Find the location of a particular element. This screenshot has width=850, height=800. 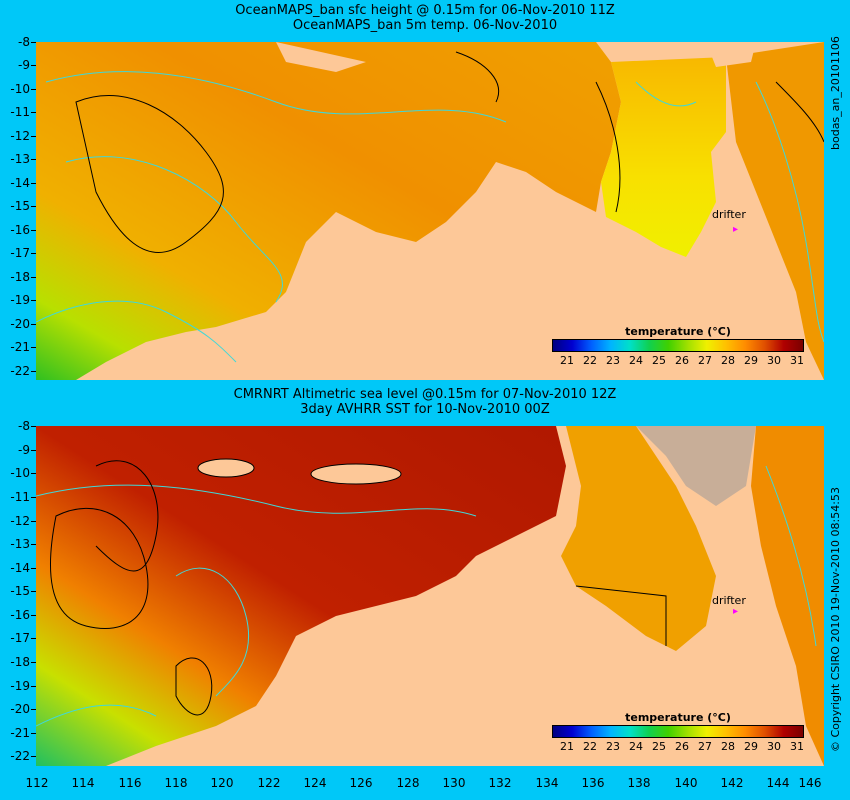

bottom-title-line2: 3day AVHRR SST for 10-Nov-2010 00Z is located at coordinates (425, 409).